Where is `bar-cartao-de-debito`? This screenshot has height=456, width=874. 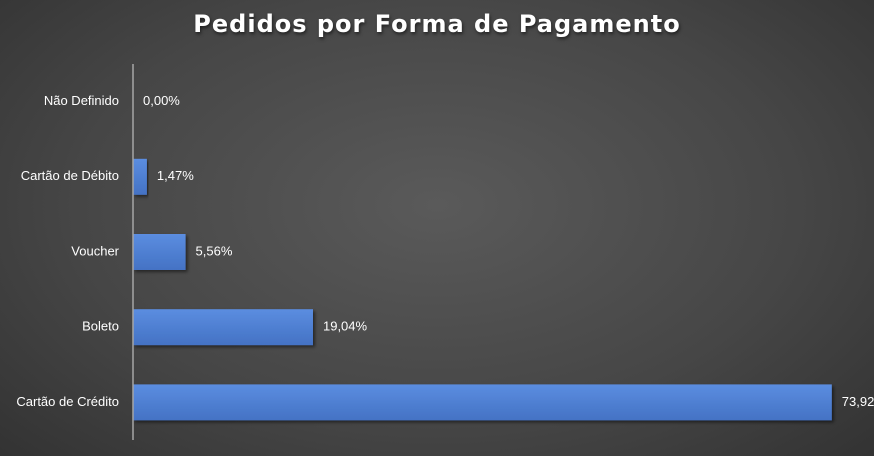
bar-cartao-de-debito is located at coordinates (140, 176).